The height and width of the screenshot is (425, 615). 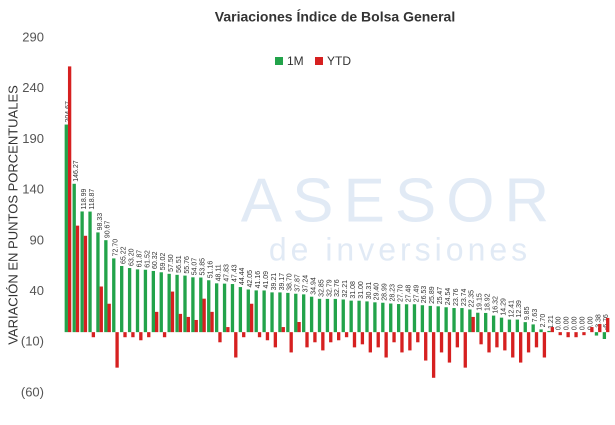 I want to click on data-label: 61.52, so click(x=147, y=259).